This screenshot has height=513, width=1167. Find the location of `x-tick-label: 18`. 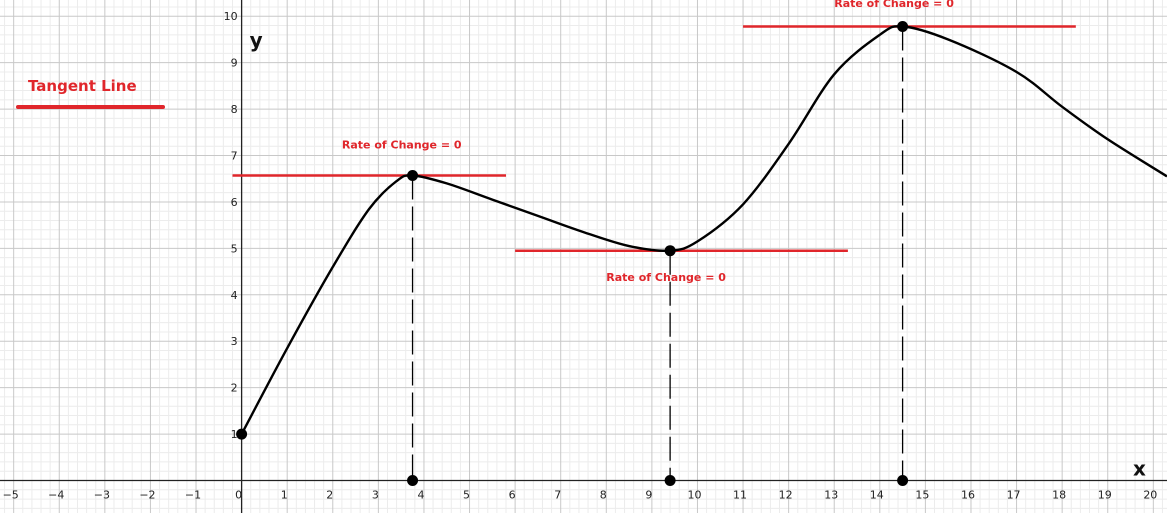

x-tick-label: 18 is located at coordinates (1059, 495).